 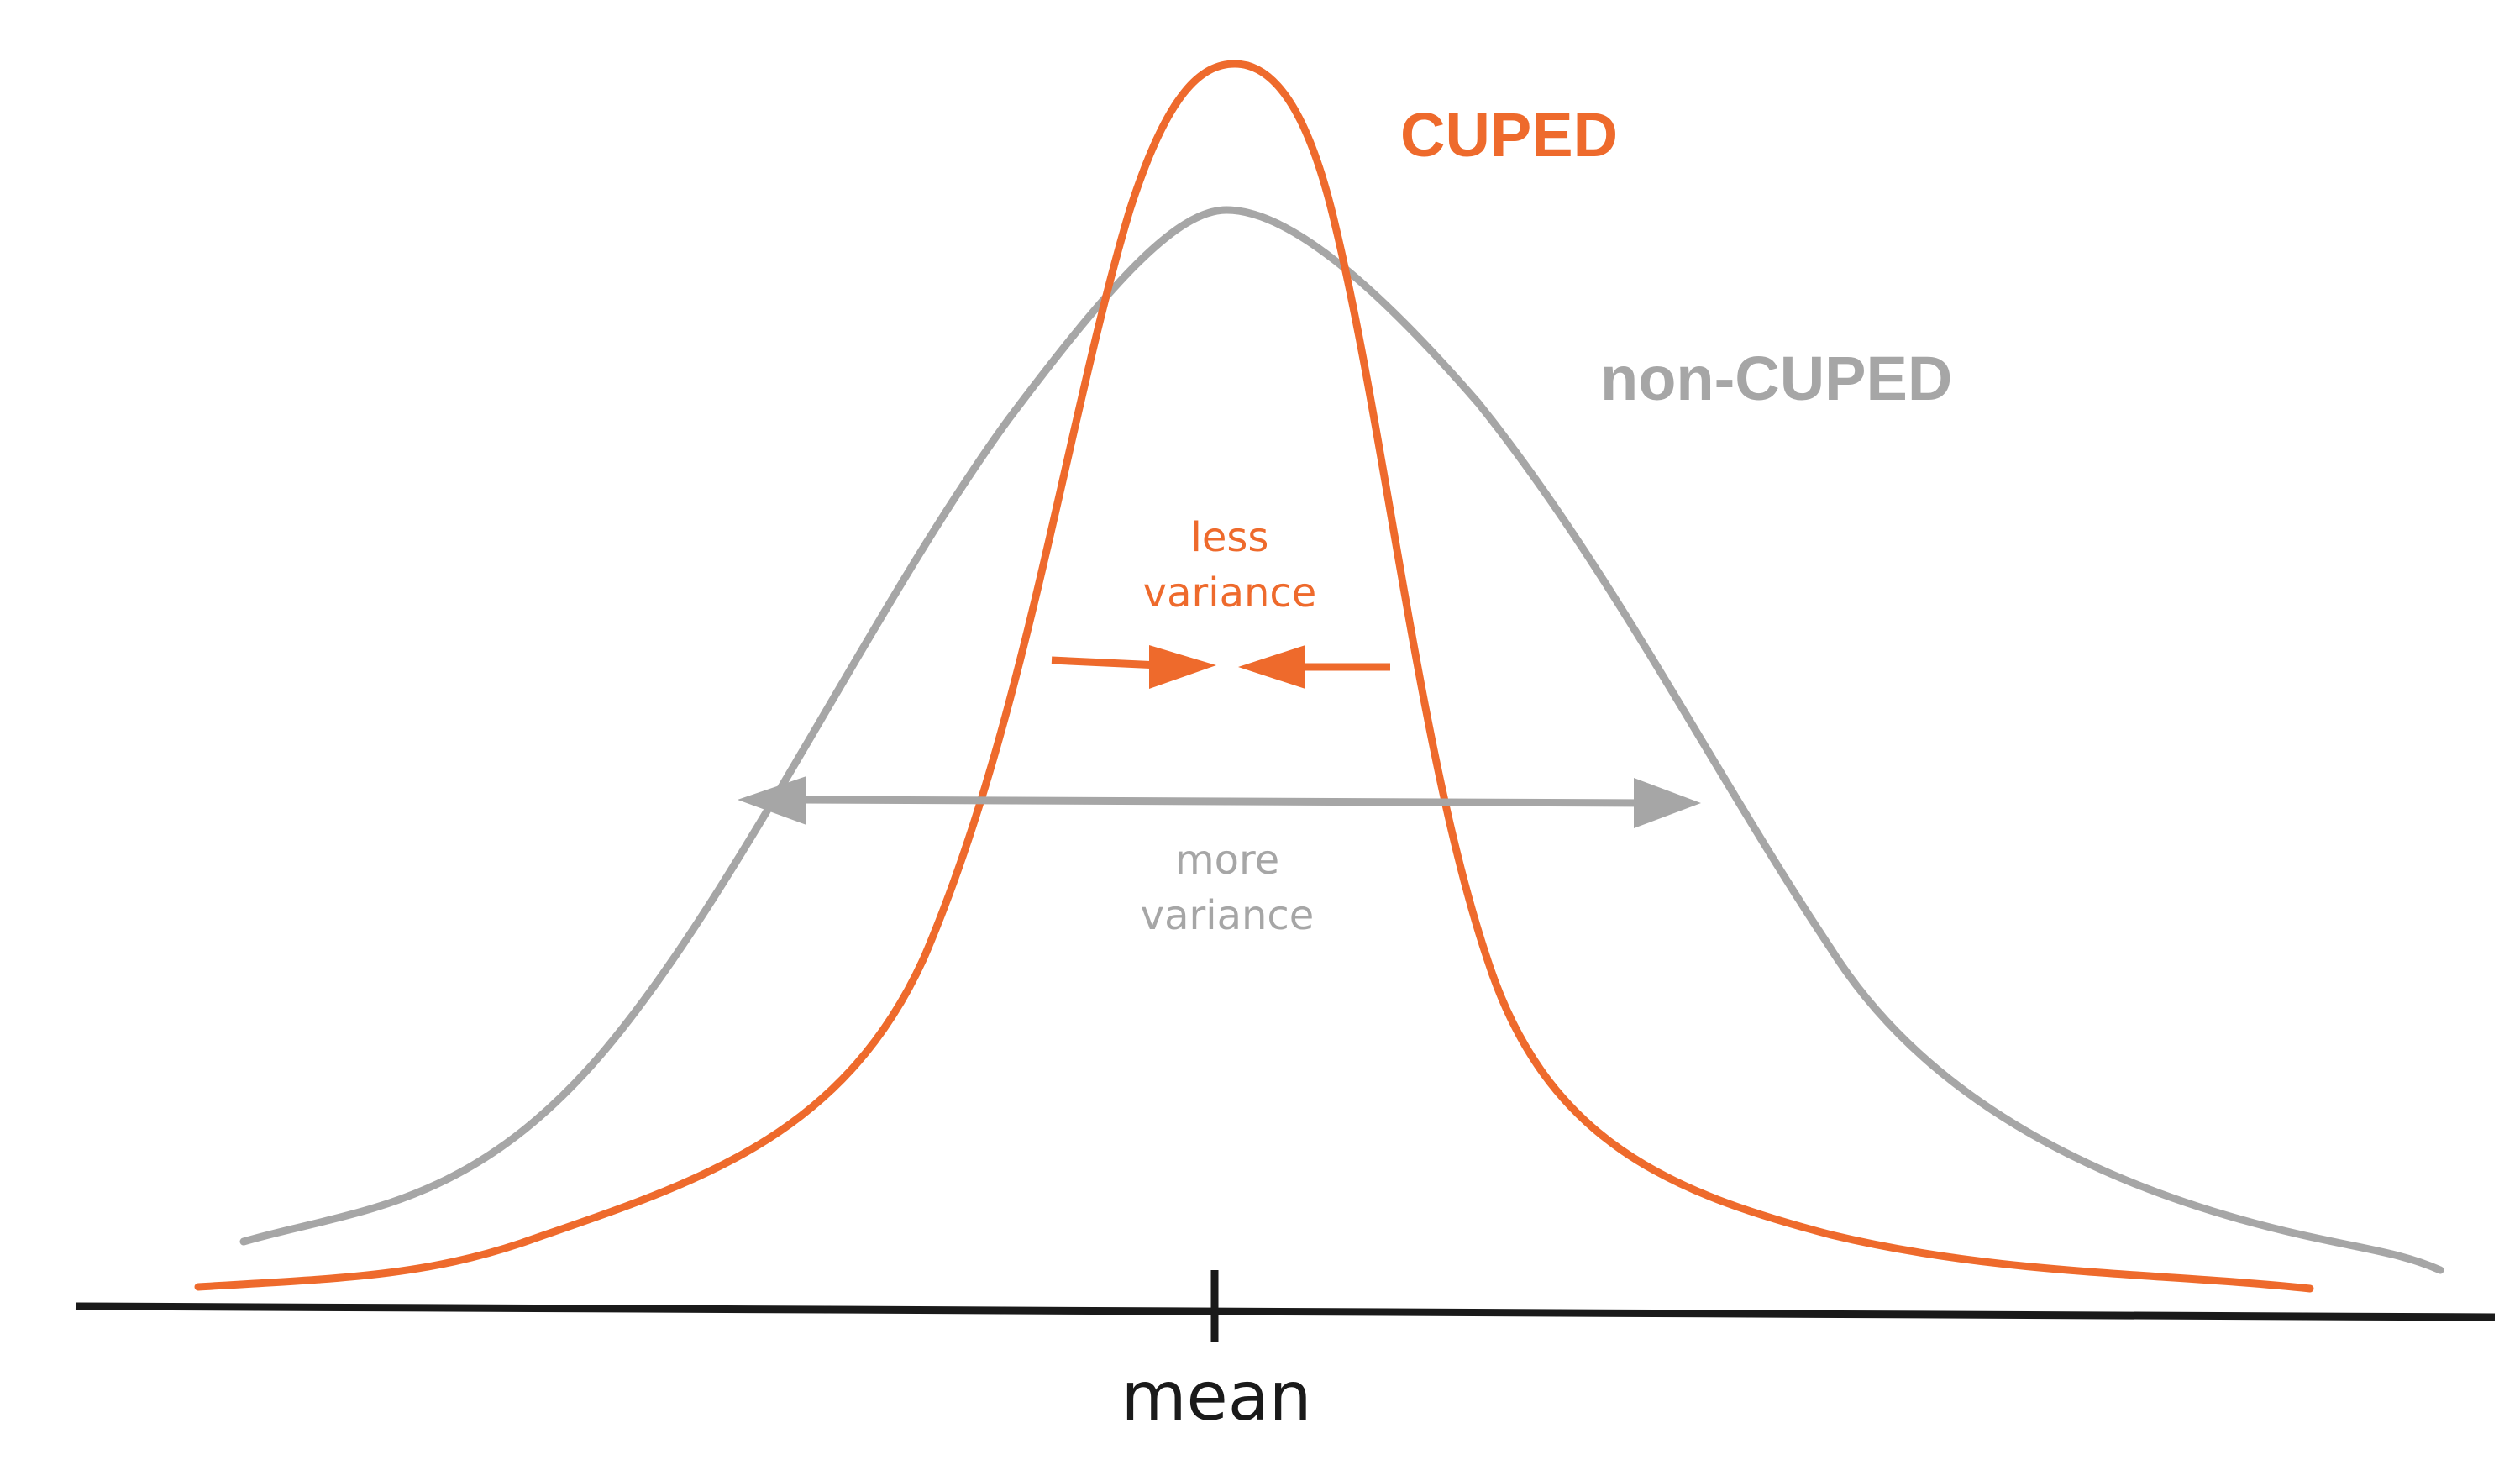 What do you see at coordinates (772, 800) in the screenshot?
I see `more-variance-arrowhead-left-icon` at bounding box center [772, 800].